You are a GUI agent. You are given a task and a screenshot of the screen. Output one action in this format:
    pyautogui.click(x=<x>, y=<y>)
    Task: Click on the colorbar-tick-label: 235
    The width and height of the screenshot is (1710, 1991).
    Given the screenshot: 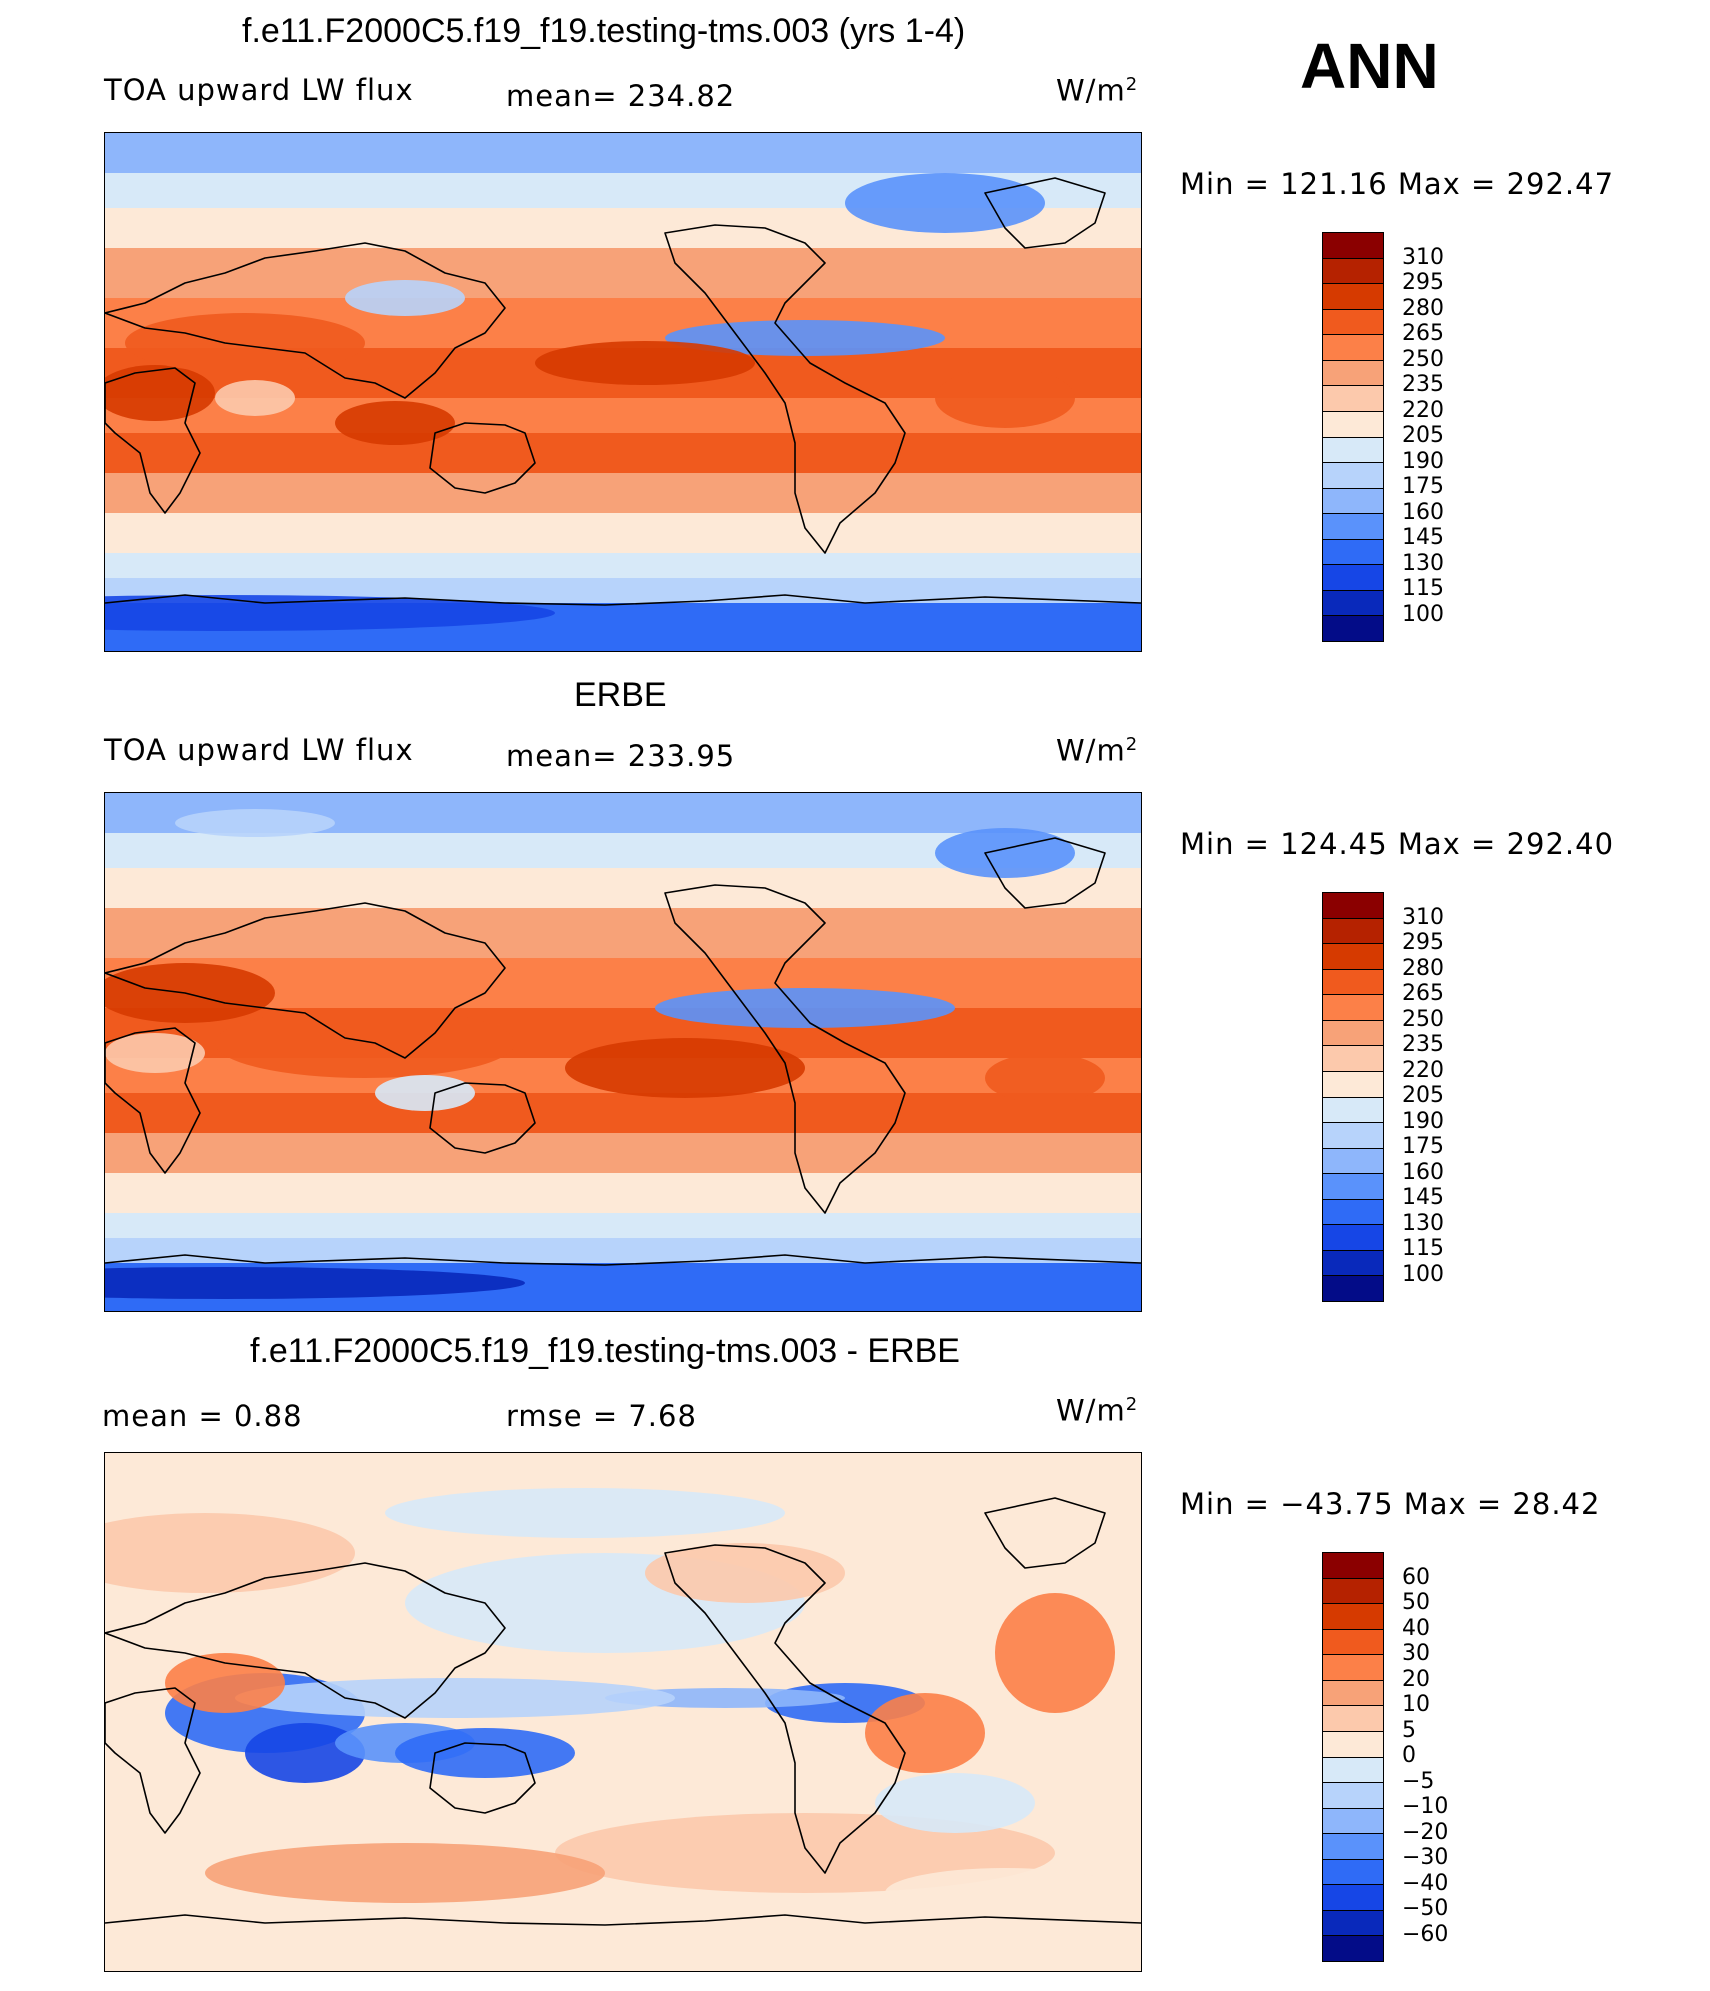 What is the action you would take?
    pyautogui.click(x=1423, y=1044)
    